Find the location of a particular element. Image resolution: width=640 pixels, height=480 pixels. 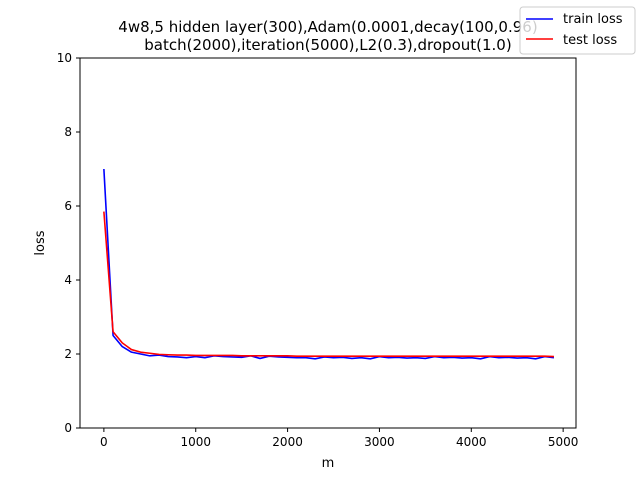

x-tick-label: 1000 is located at coordinates (195, 442).